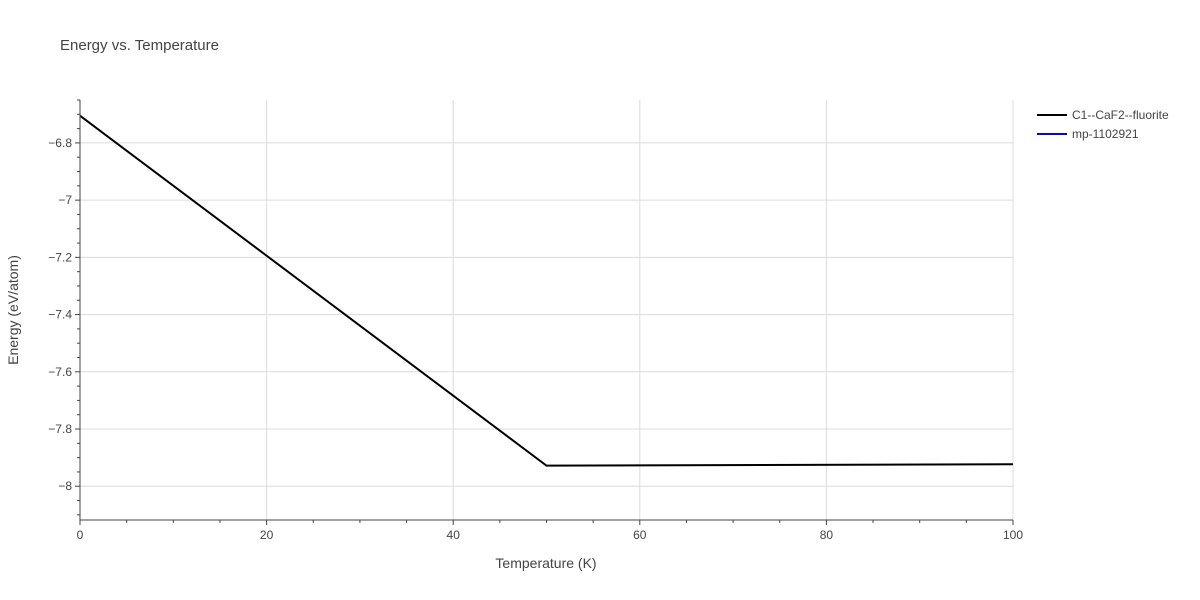 The image size is (1200, 600). I want to click on legend-label: C1--CaF2--fluorite, so click(1120, 115).